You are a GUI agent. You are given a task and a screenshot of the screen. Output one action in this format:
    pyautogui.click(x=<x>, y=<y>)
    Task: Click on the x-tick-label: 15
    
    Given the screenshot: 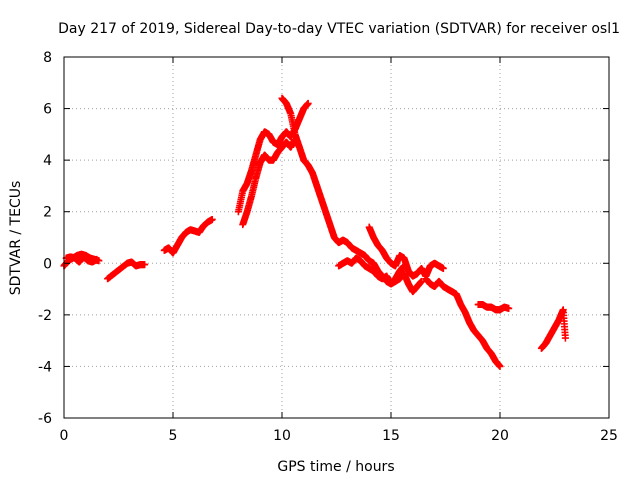 What is the action you would take?
    pyautogui.click(x=391, y=436)
    